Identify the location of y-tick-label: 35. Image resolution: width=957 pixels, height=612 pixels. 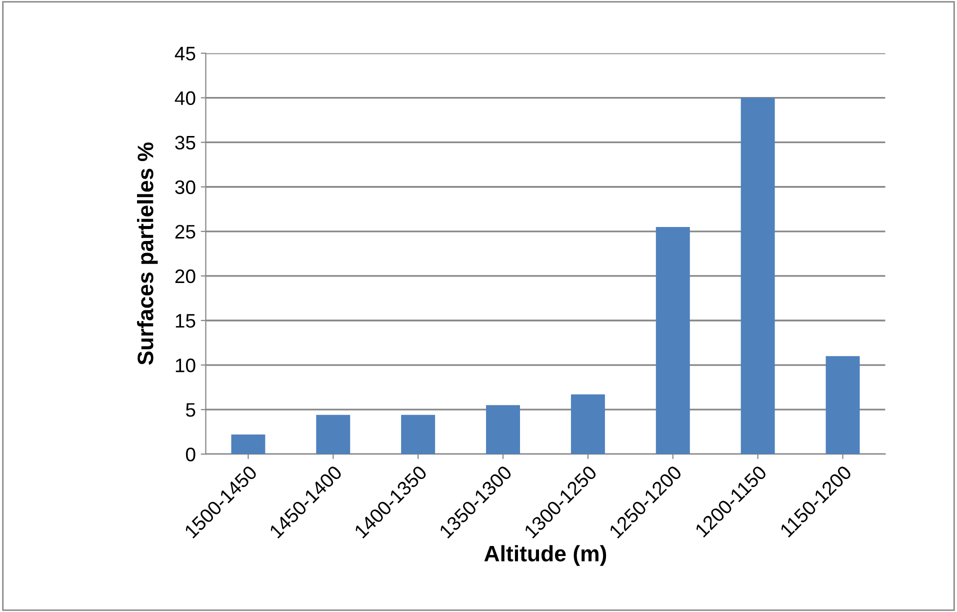
(185, 143).